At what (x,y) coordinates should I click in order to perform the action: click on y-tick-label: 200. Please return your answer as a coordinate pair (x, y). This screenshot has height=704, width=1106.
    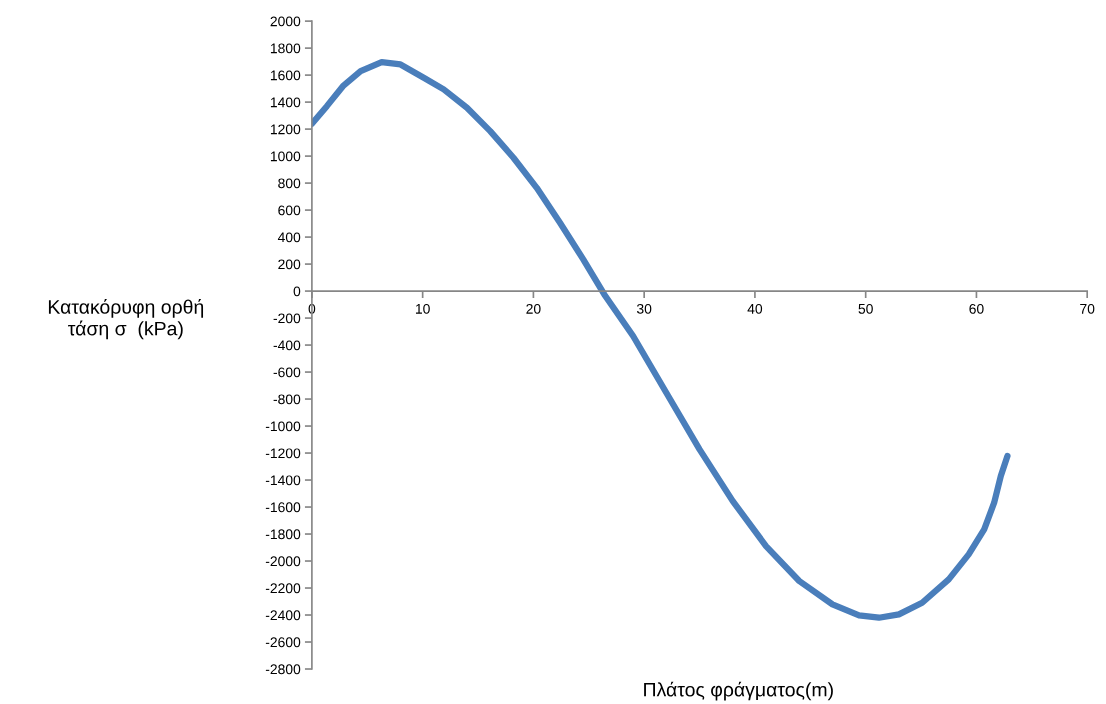
    Looking at the image, I should click on (289, 264).